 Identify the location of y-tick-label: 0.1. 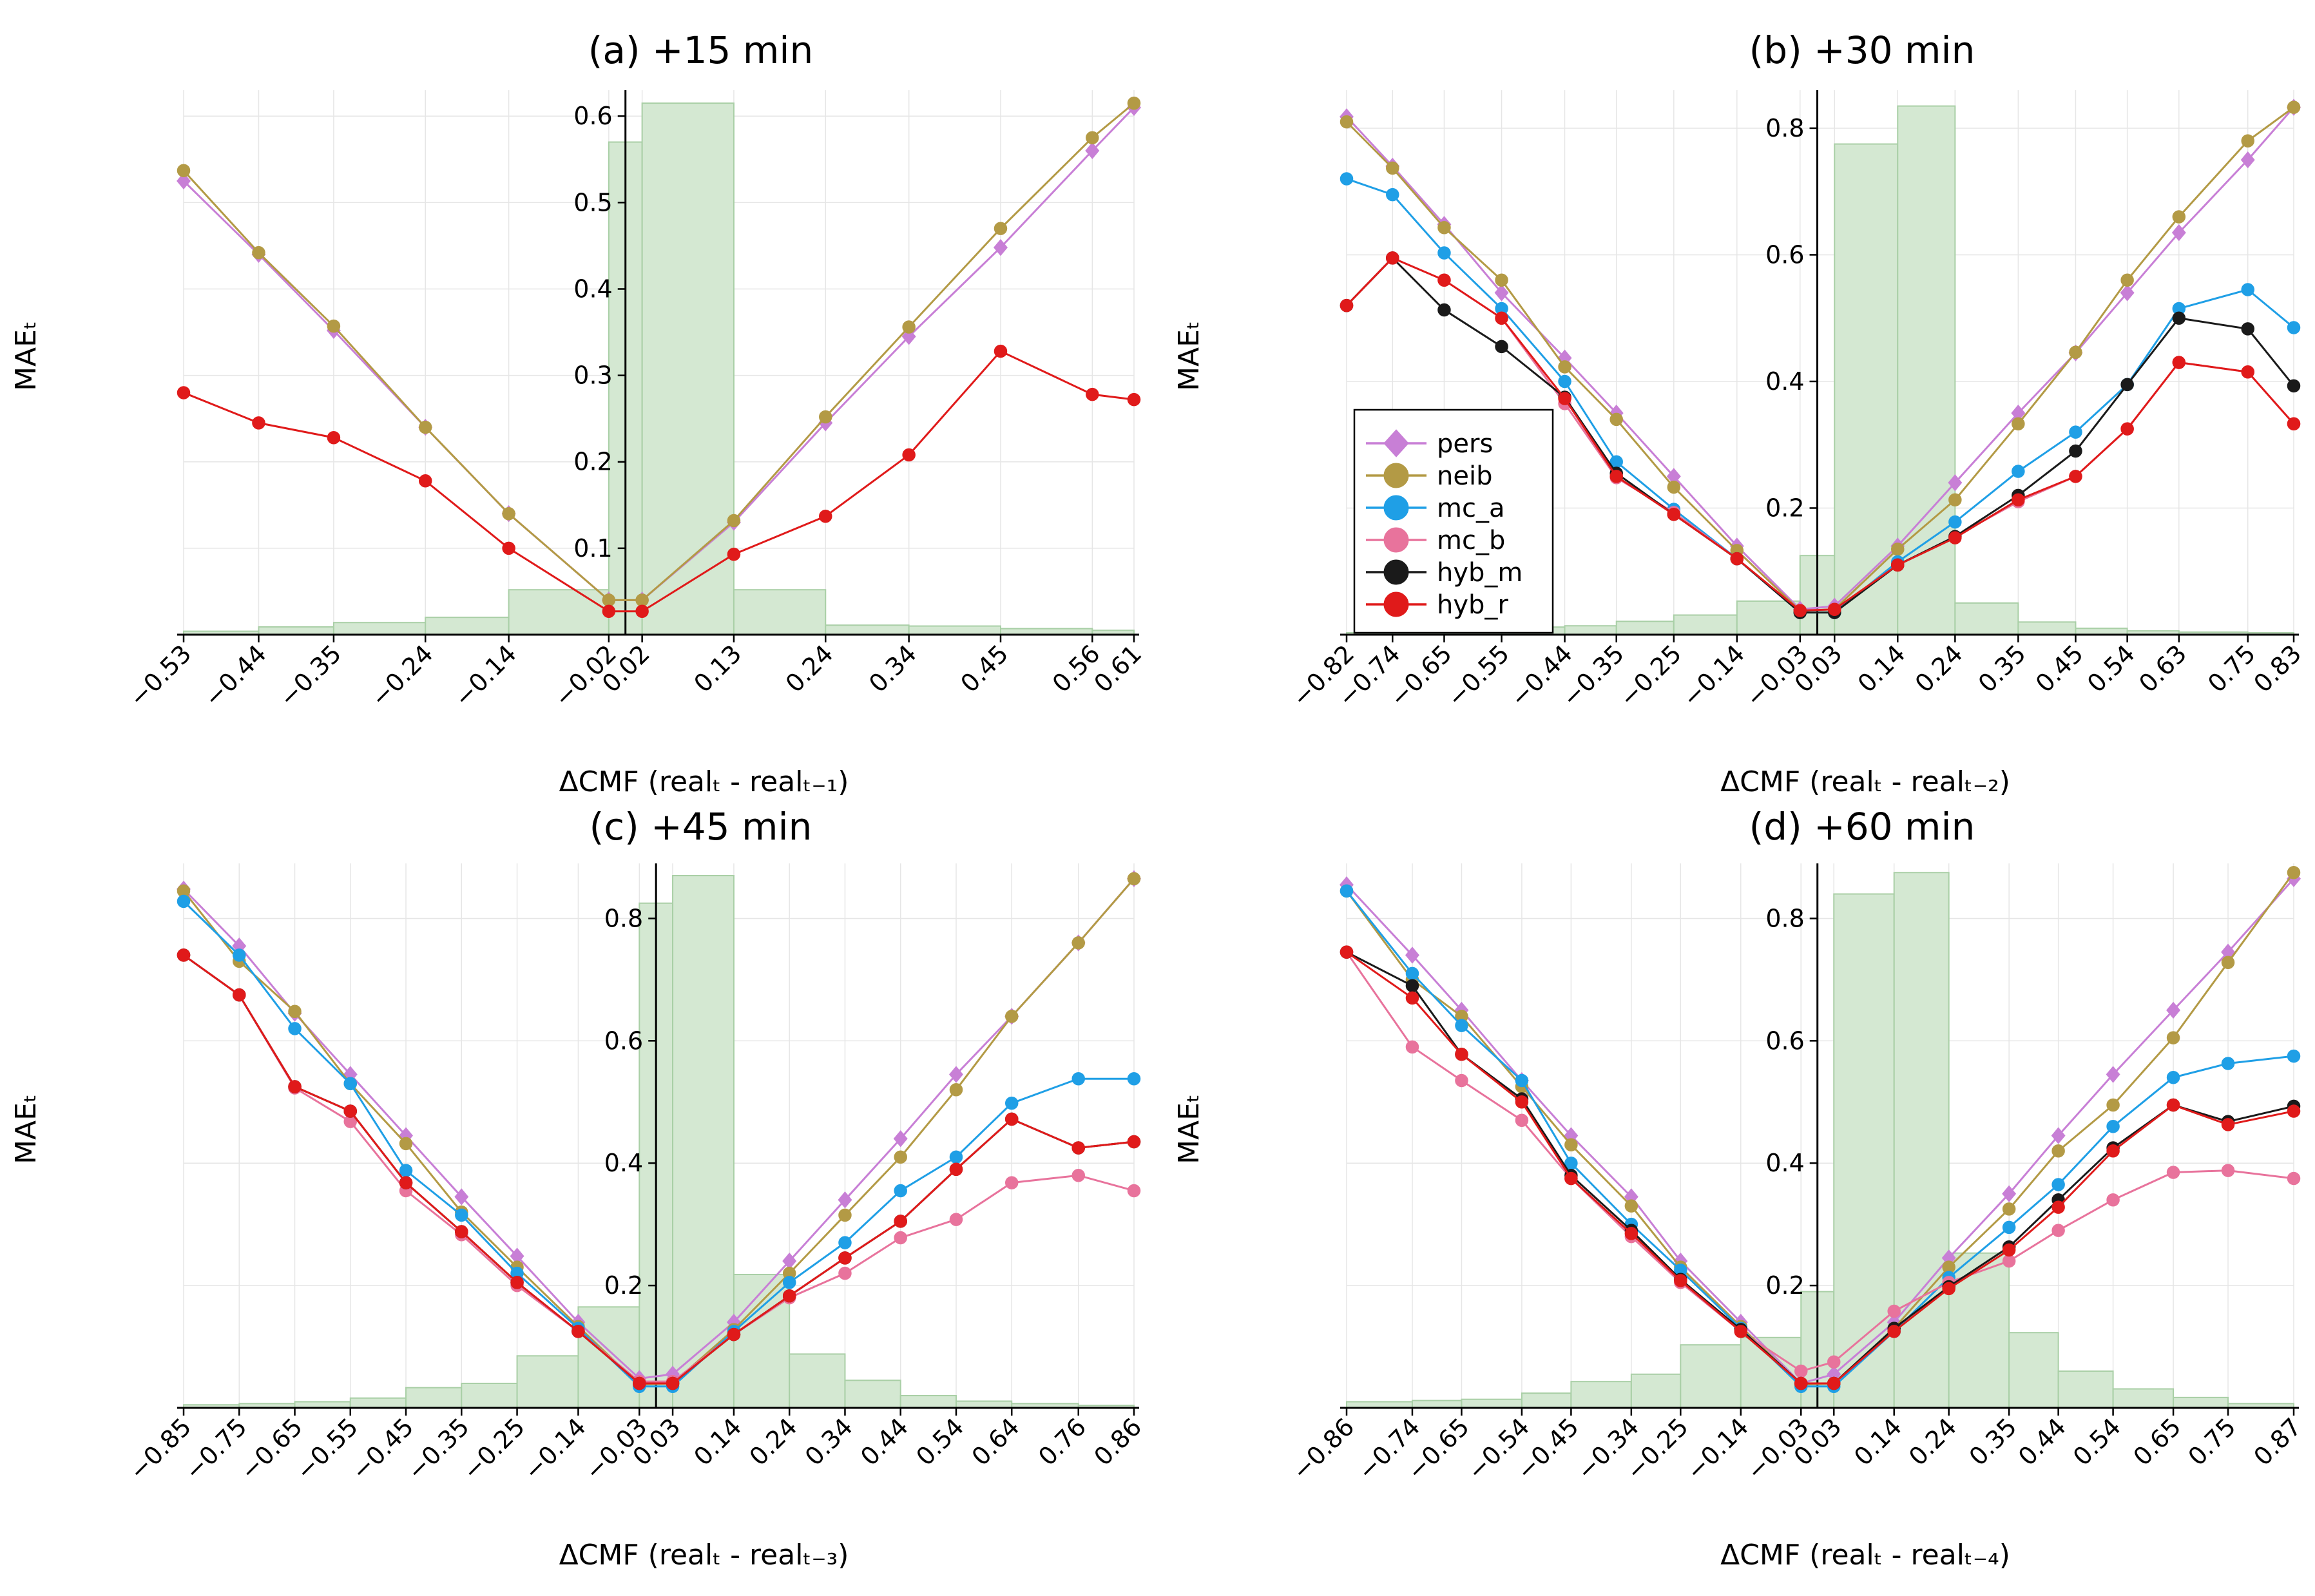
(592, 548).